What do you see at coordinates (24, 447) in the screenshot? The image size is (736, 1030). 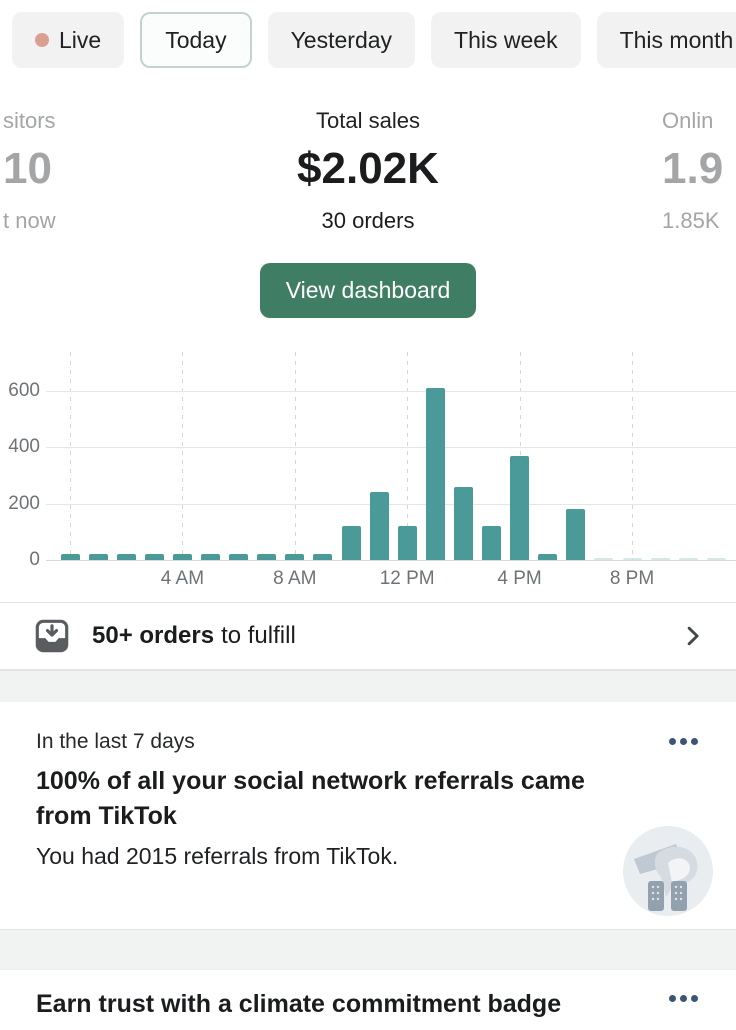 I see `chart-y-tick-label: 400` at bounding box center [24, 447].